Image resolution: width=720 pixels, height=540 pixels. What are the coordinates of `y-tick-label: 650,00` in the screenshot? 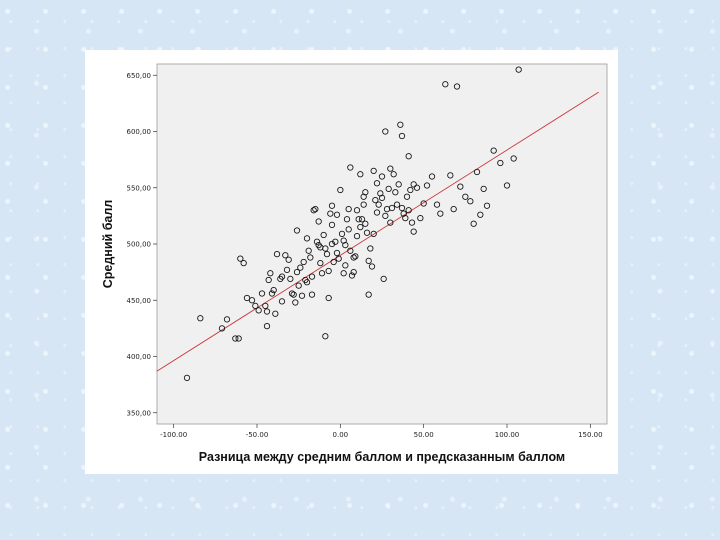 It's located at (139, 76).